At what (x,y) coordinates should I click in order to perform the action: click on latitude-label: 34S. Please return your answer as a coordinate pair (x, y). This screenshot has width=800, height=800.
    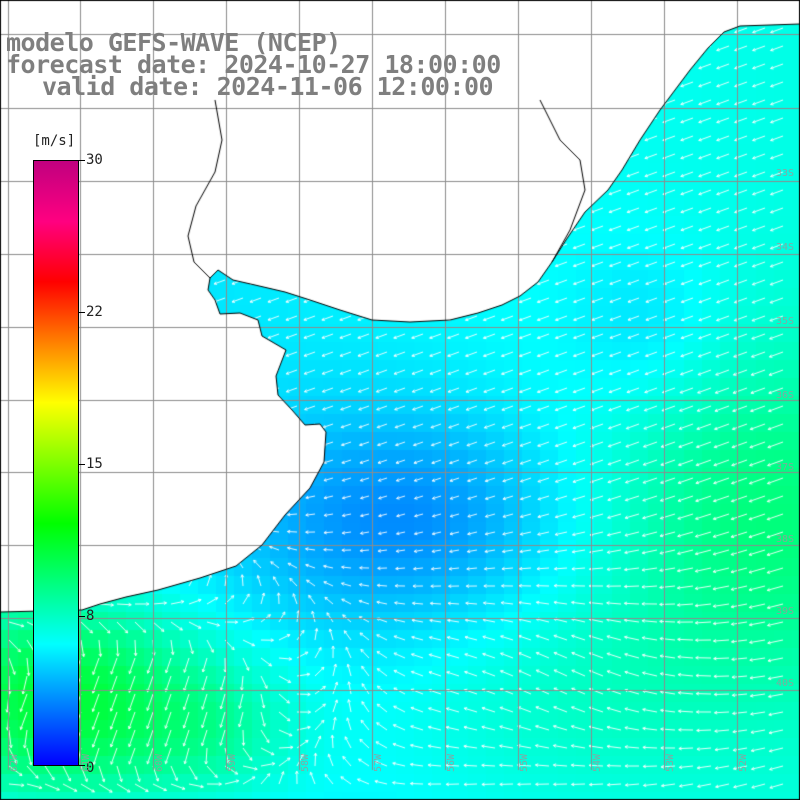
    Looking at the image, I should click on (784, 247).